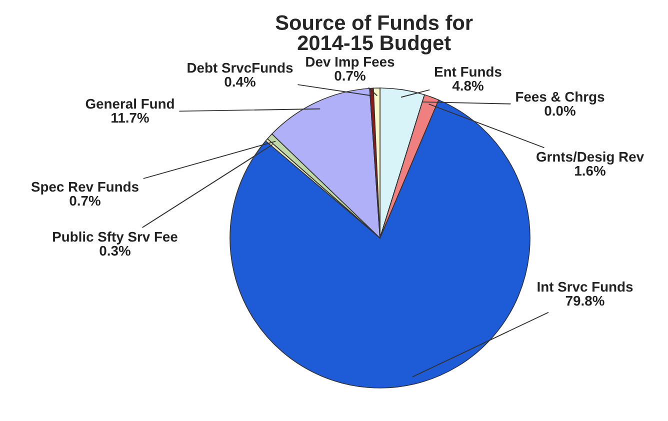 Image resolution: width=668 pixels, height=421 pixels. Describe the element at coordinates (585, 301) in the screenshot. I see `data-label: 79.8%` at that location.